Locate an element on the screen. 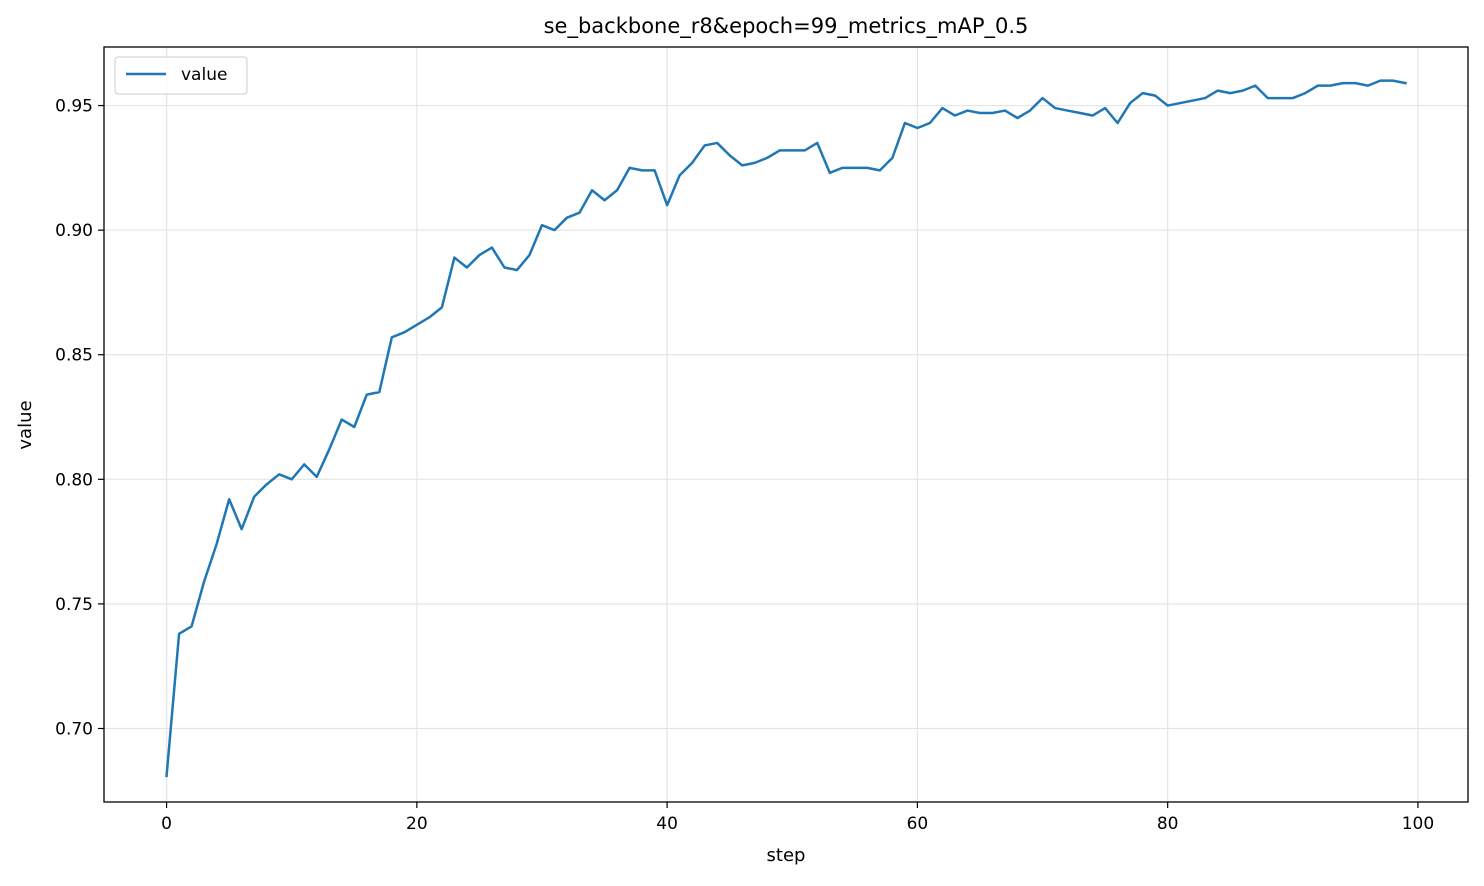  chart-title: se_backbone_r8&epoch=99_metrics_mAP_0.5 is located at coordinates (786, 26).